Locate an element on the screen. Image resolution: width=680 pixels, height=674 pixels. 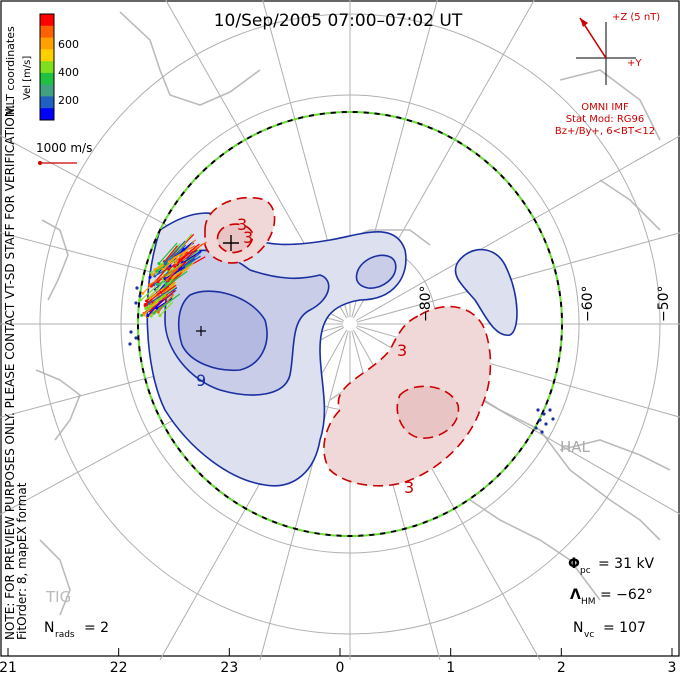
stat-lambda: Λ HM = −62° is located at coordinates (611, 597).